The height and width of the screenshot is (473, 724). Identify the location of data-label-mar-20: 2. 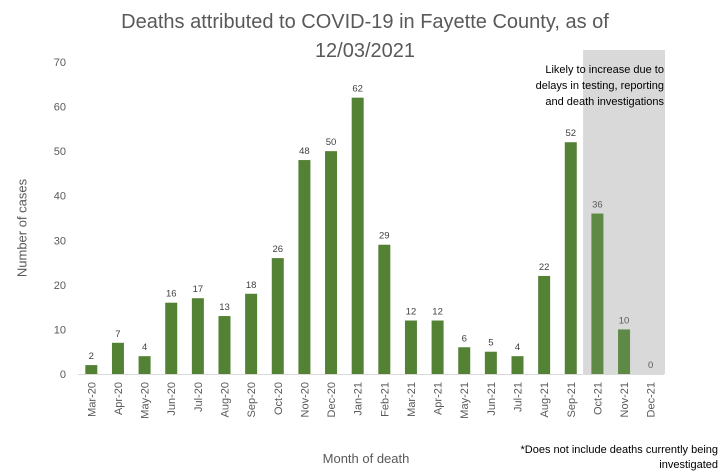
(91, 356).